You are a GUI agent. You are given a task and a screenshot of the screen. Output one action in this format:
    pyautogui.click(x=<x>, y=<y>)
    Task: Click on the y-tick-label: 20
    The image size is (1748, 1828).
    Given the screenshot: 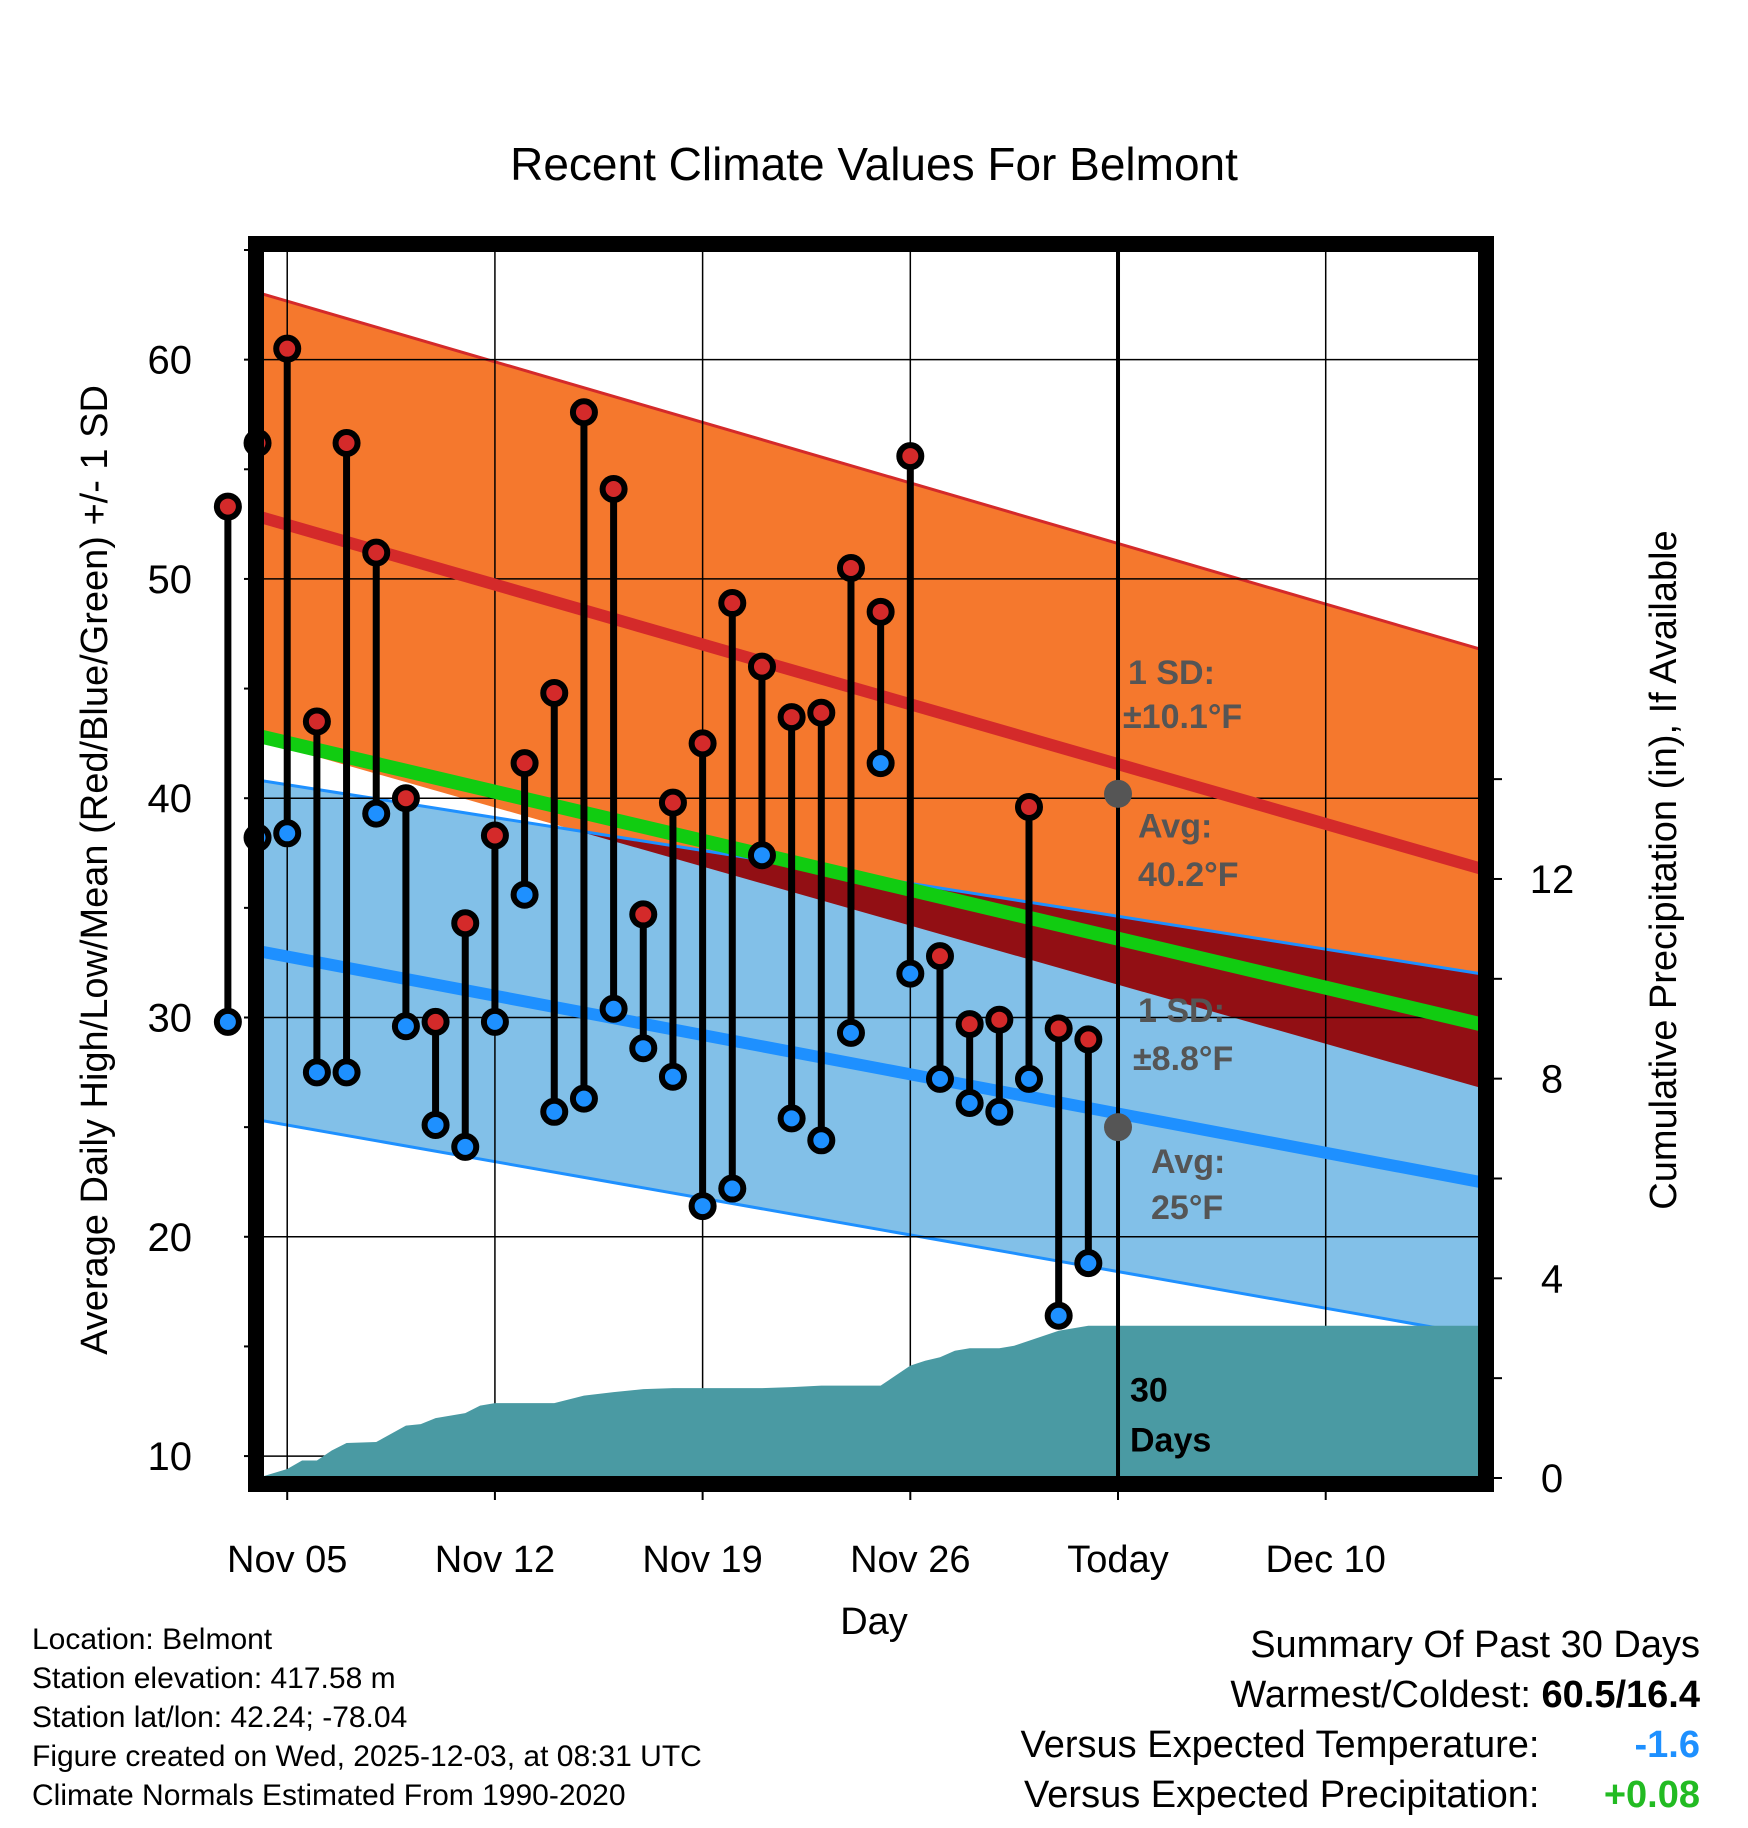 What is the action you would take?
    pyautogui.click(x=170, y=1238)
    